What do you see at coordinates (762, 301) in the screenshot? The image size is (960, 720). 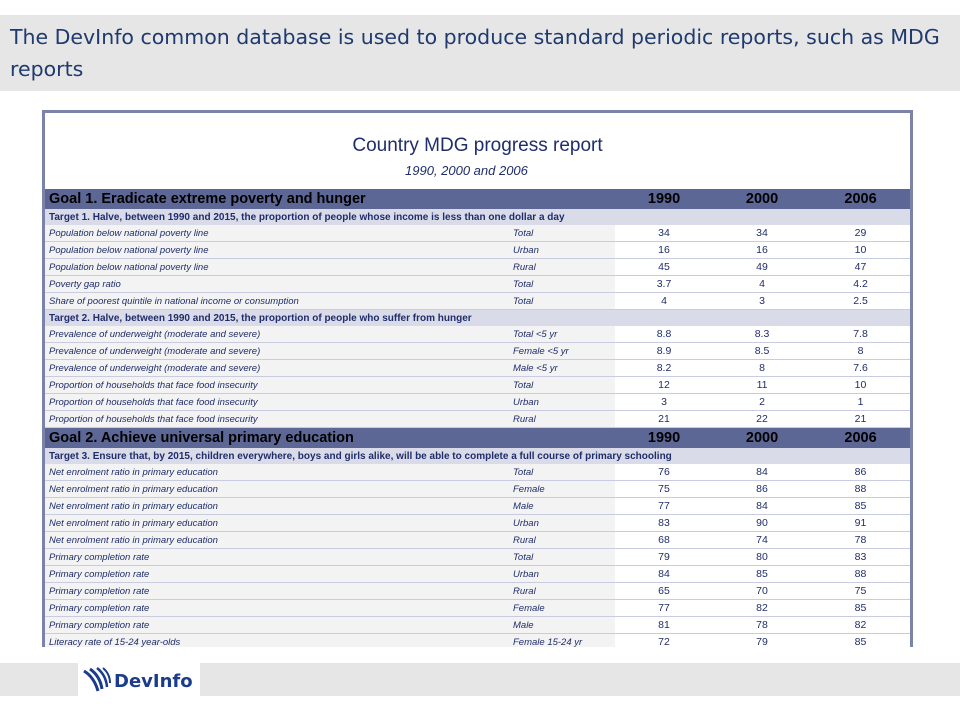 I see `value-2000-cell: 3` at bounding box center [762, 301].